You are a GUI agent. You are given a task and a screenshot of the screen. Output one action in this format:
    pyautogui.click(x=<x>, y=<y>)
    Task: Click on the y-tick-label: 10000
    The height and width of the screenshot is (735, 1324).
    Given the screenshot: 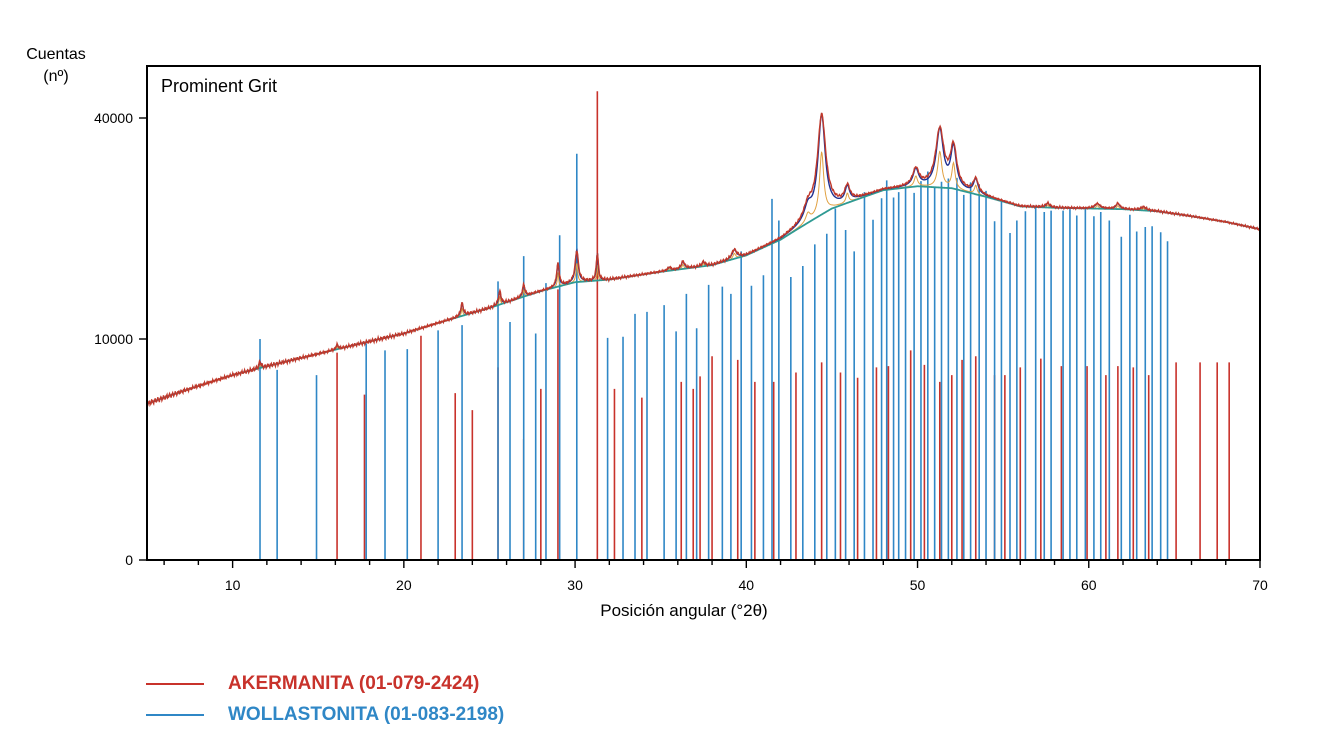 What is the action you would take?
    pyautogui.click(x=113, y=339)
    